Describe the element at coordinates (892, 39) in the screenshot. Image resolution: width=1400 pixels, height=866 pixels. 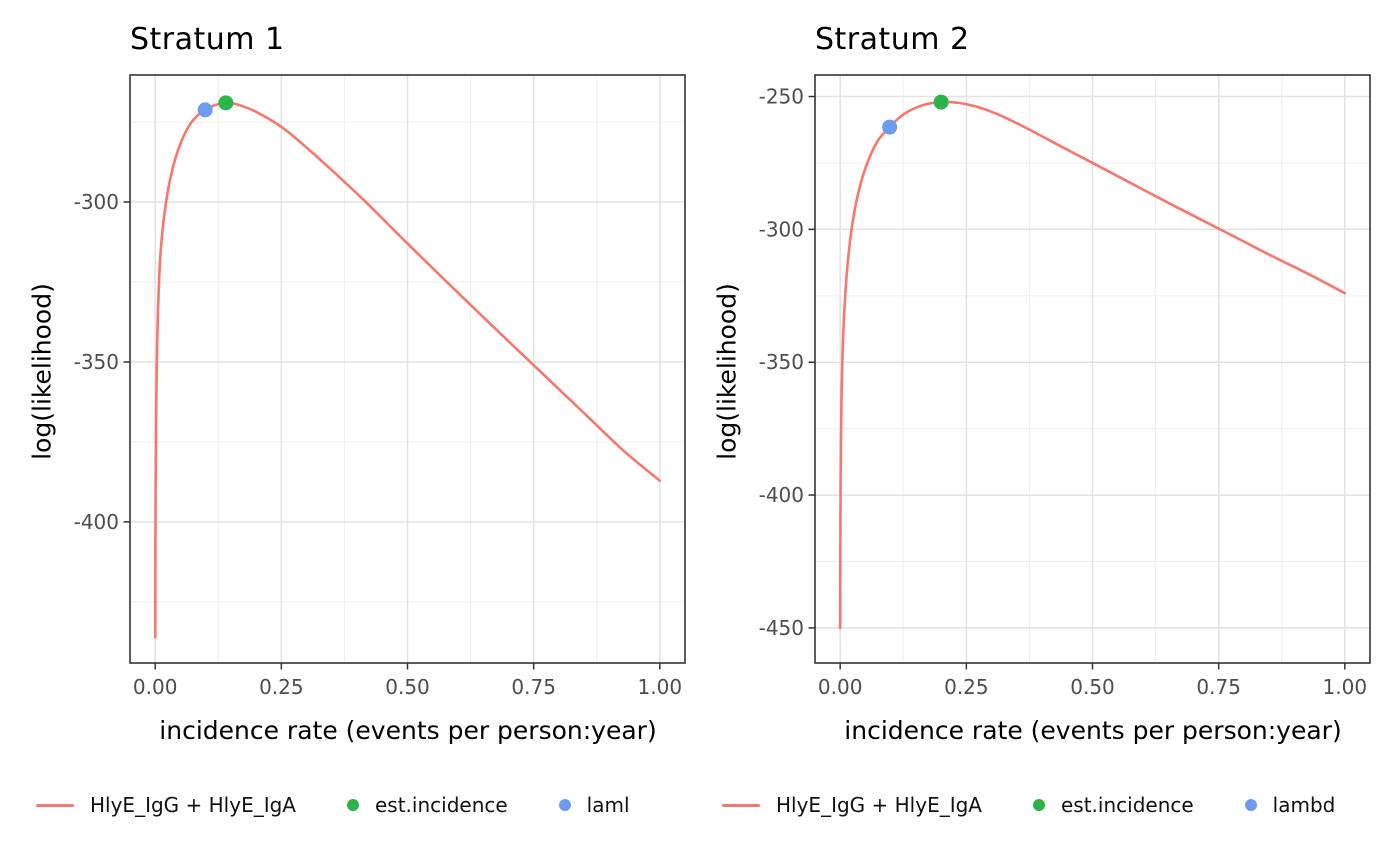
I see `stratum-2-title: Stratum 2` at that location.